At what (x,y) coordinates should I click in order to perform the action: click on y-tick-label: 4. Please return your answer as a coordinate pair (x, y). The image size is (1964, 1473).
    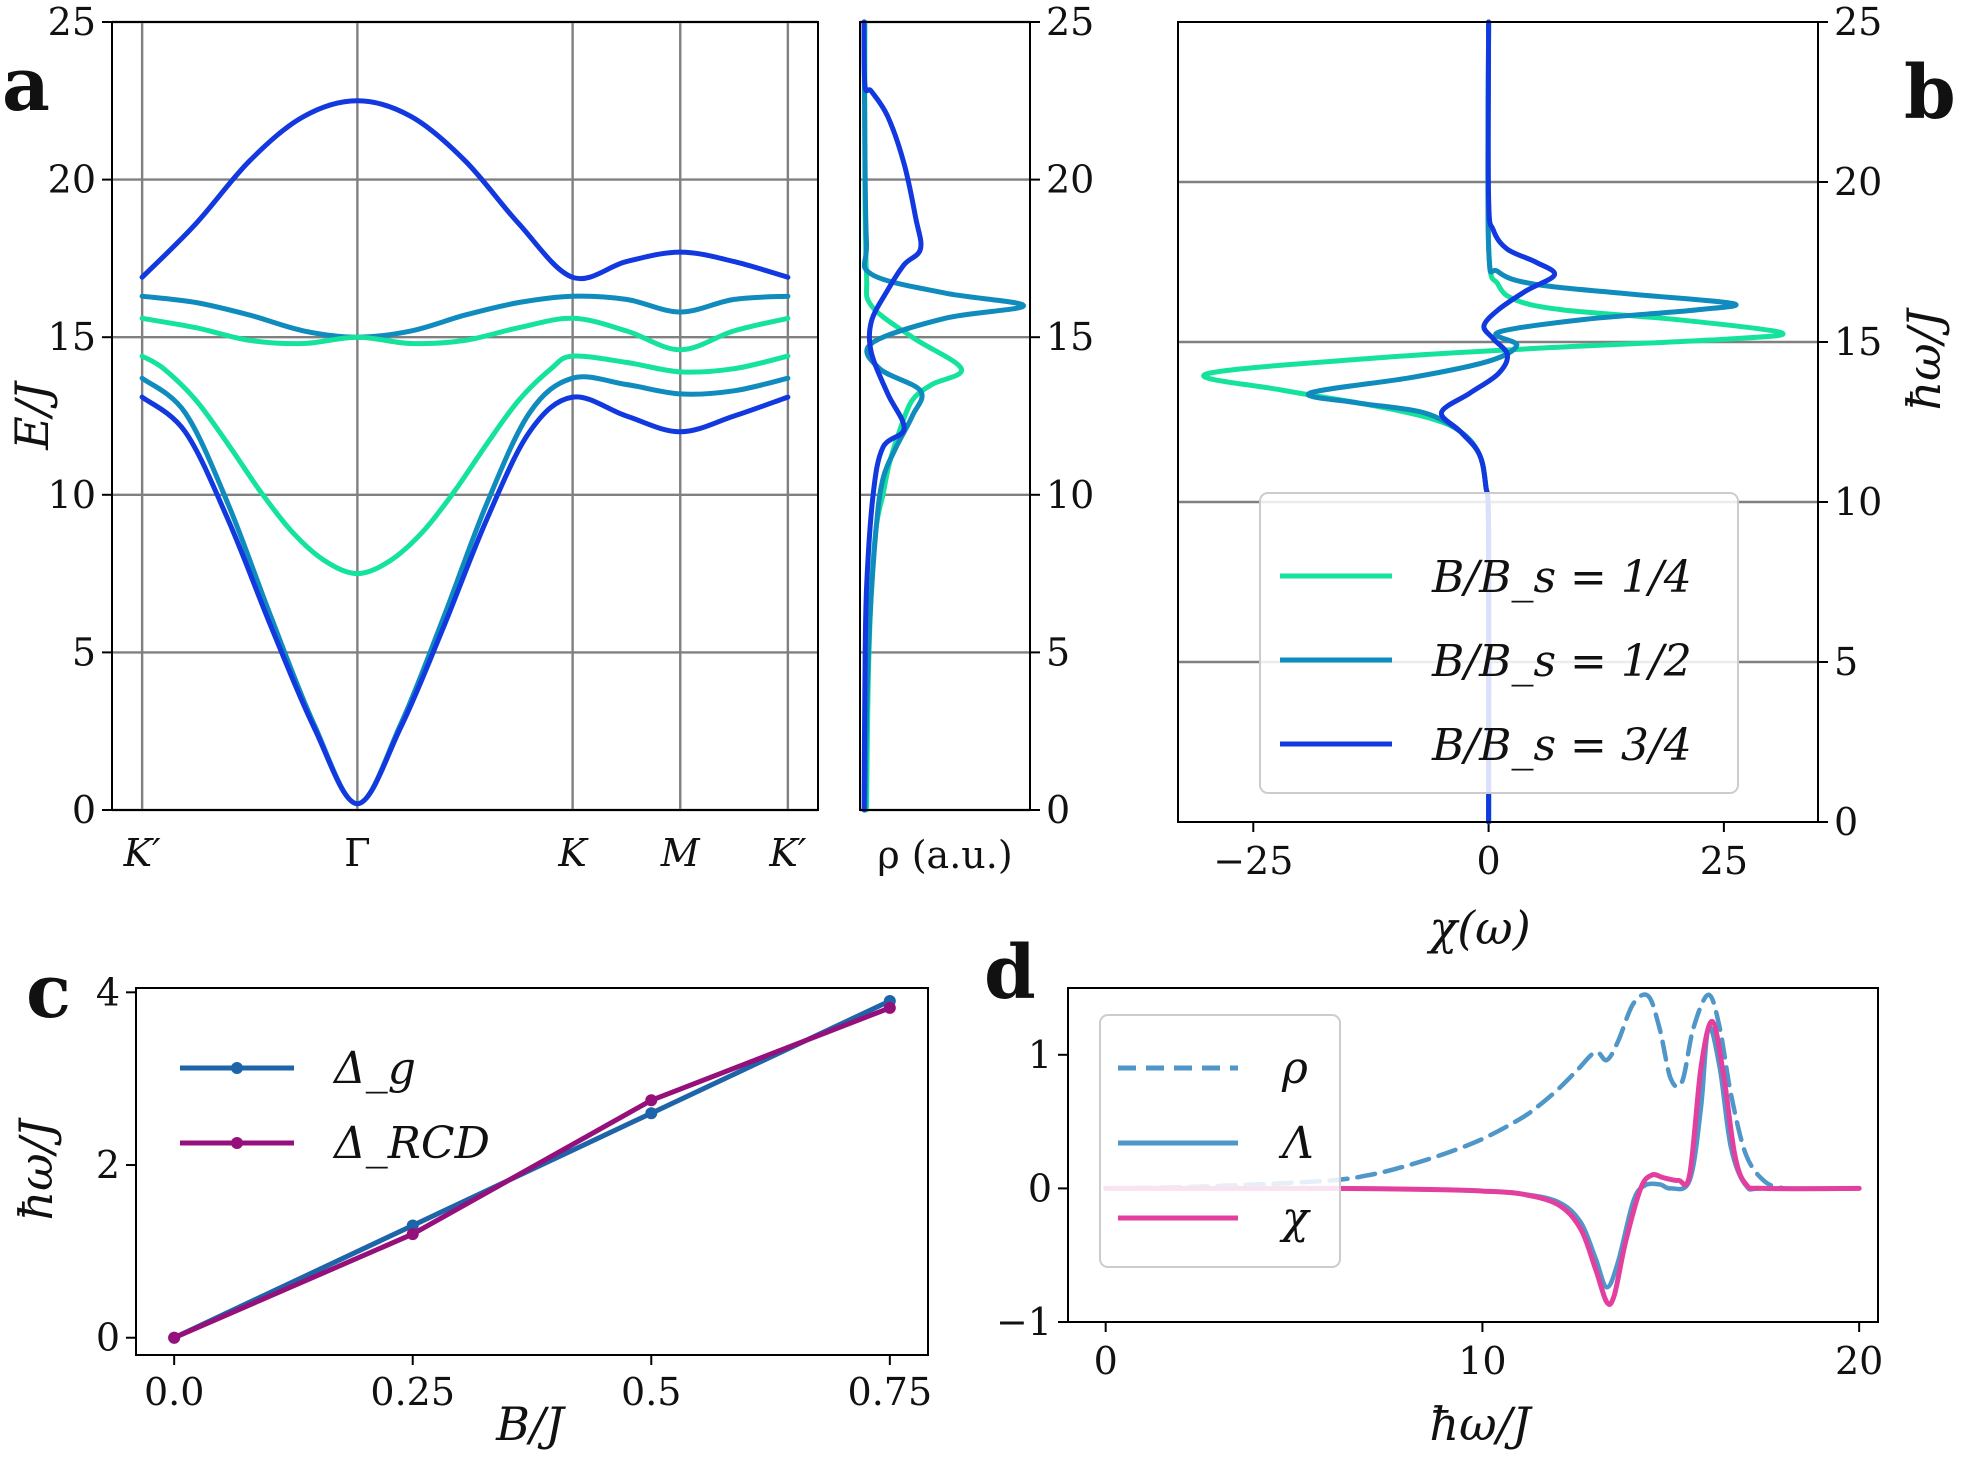
    Looking at the image, I should click on (108, 992).